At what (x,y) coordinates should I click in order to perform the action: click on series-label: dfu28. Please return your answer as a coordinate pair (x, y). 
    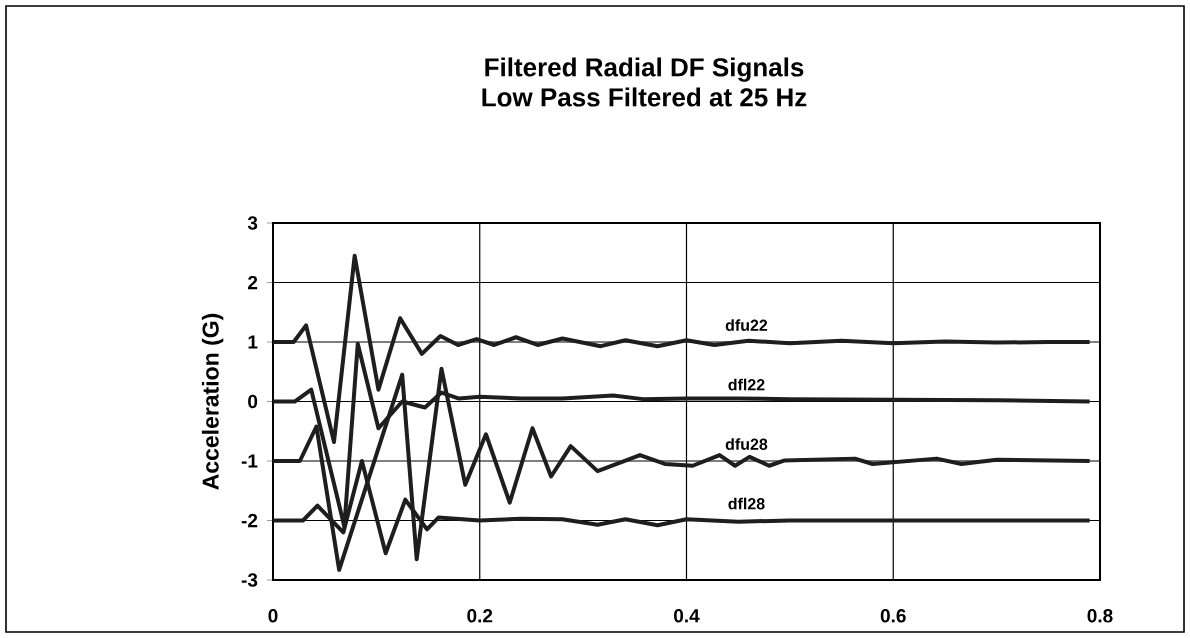
    Looking at the image, I should click on (746, 444).